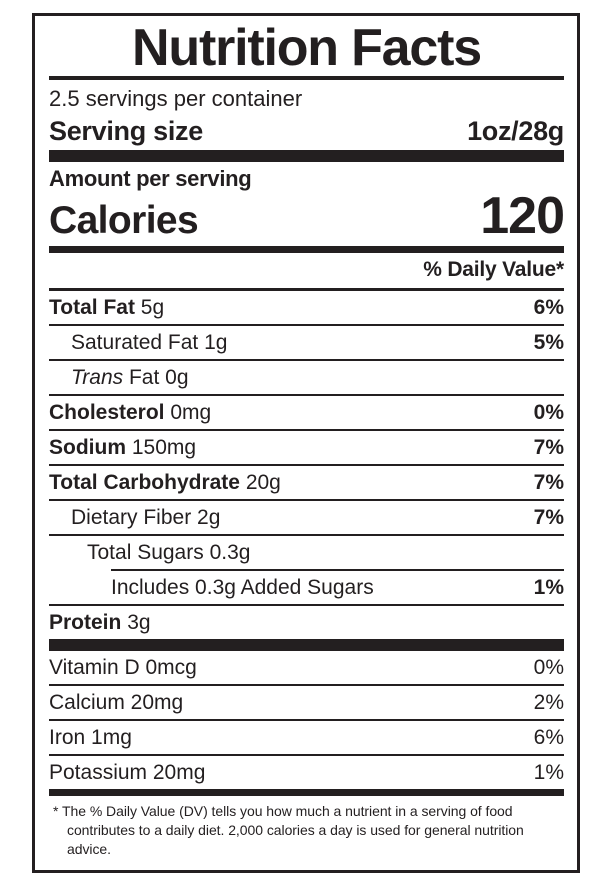  What do you see at coordinates (263, 482) in the screenshot?
I see `nutrient-amount: 20g` at bounding box center [263, 482].